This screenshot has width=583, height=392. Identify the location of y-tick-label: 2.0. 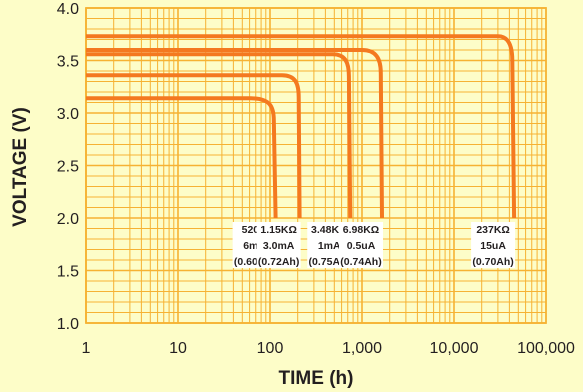
(68, 219).